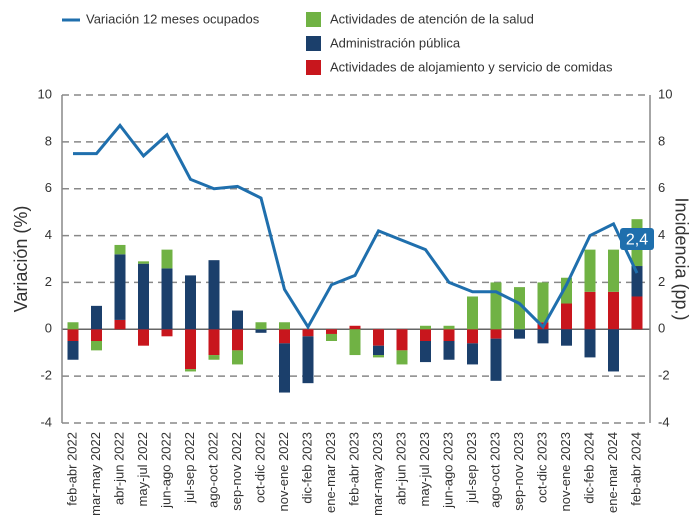  Describe the element at coordinates (432, 18) in the screenshot. I see `legend-label: Actividades de atención de la salud` at that location.